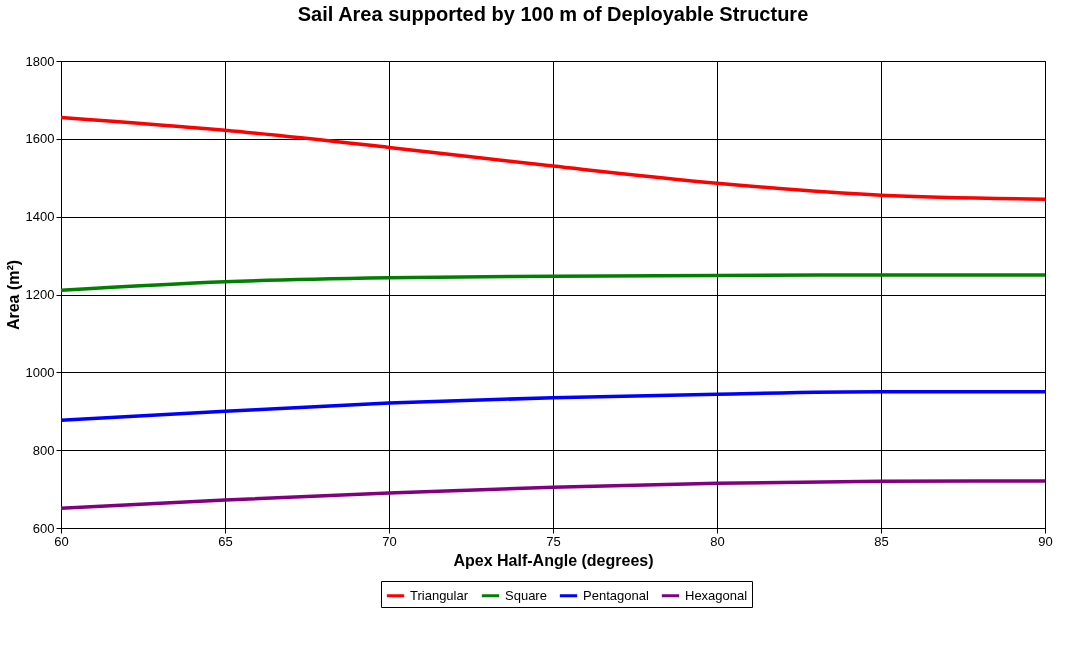 The image size is (1076, 646). Describe the element at coordinates (225, 541) in the screenshot. I see `x-tick-label: 65` at that location.